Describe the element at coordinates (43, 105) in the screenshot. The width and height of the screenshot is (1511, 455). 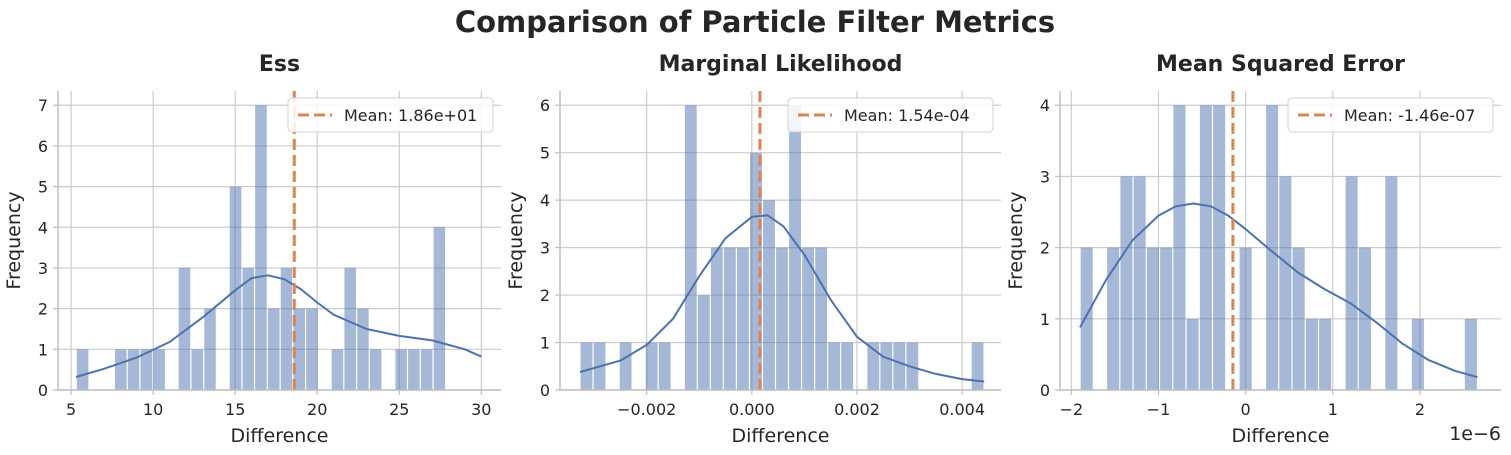
I see `y-tick-label: 7` at that location.